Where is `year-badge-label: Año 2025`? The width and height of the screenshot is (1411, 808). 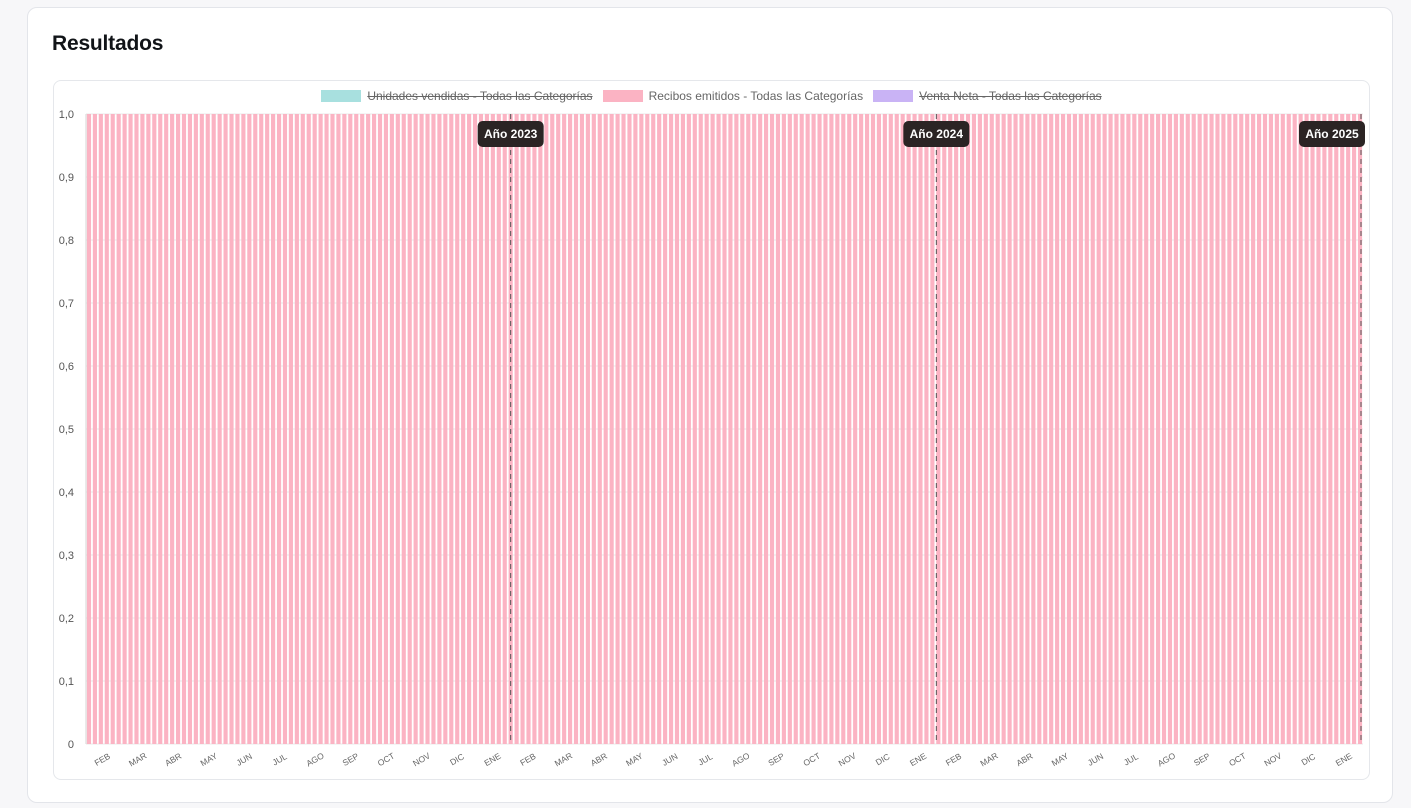 year-badge-label: Año 2025 is located at coordinates (1332, 134).